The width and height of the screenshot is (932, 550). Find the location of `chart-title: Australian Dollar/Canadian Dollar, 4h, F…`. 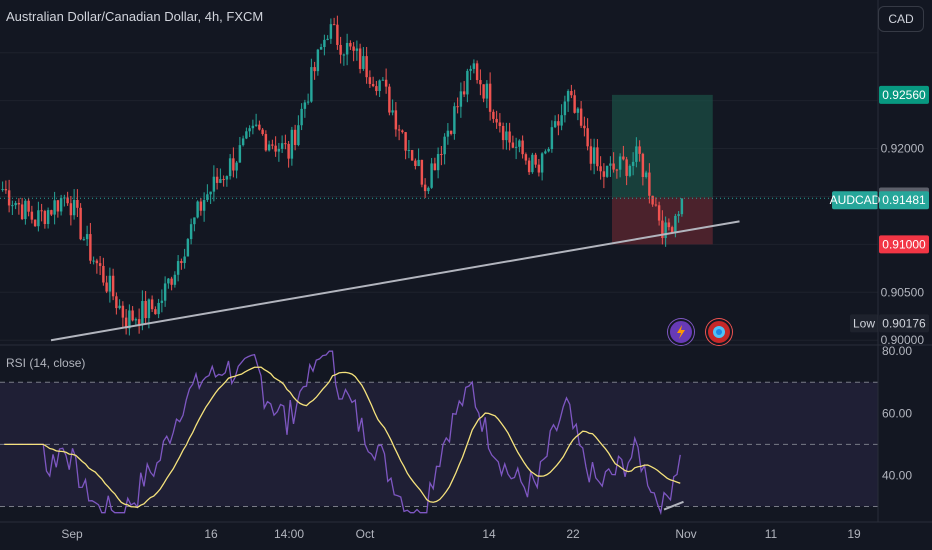

chart-title: Australian Dollar/Canadian Dollar, 4h, F… is located at coordinates (135, 16).